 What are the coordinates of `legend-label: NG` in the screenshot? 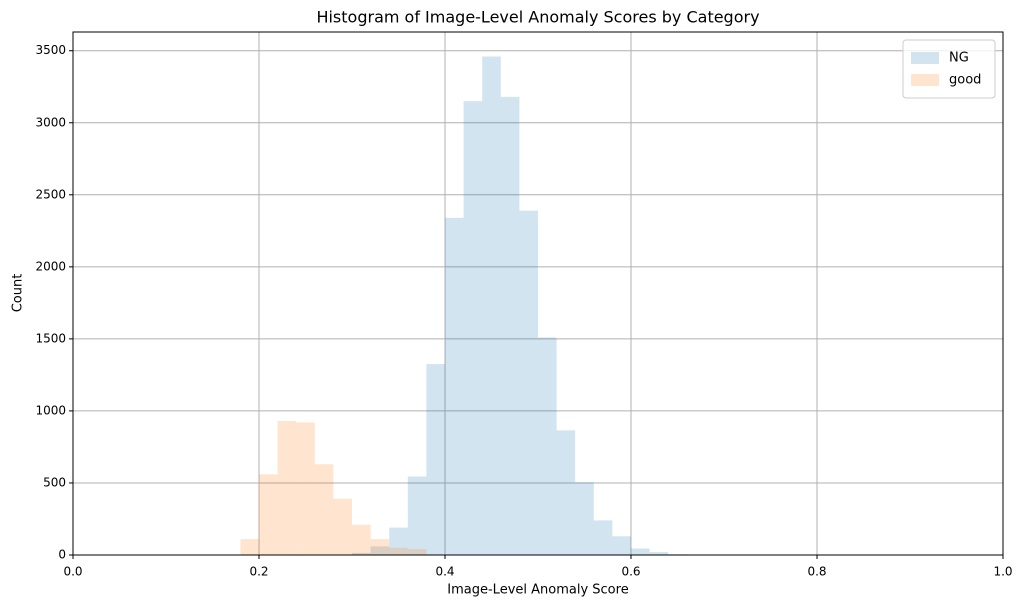 It's located at (959, 58).